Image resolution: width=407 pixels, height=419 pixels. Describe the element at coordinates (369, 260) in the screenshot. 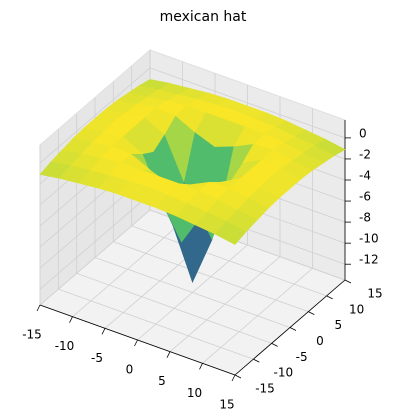

I see `z-tick-label: -12` at that location.